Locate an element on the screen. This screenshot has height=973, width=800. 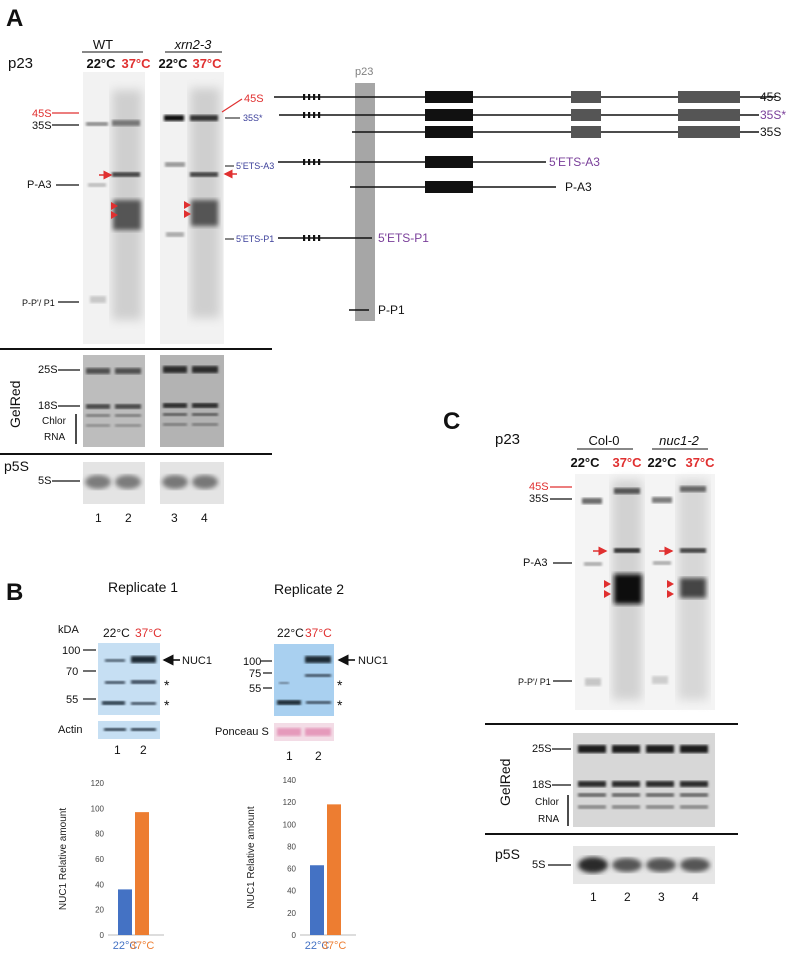
panel-a-gelred-18s: 18S is located at coordinates (48, 406).